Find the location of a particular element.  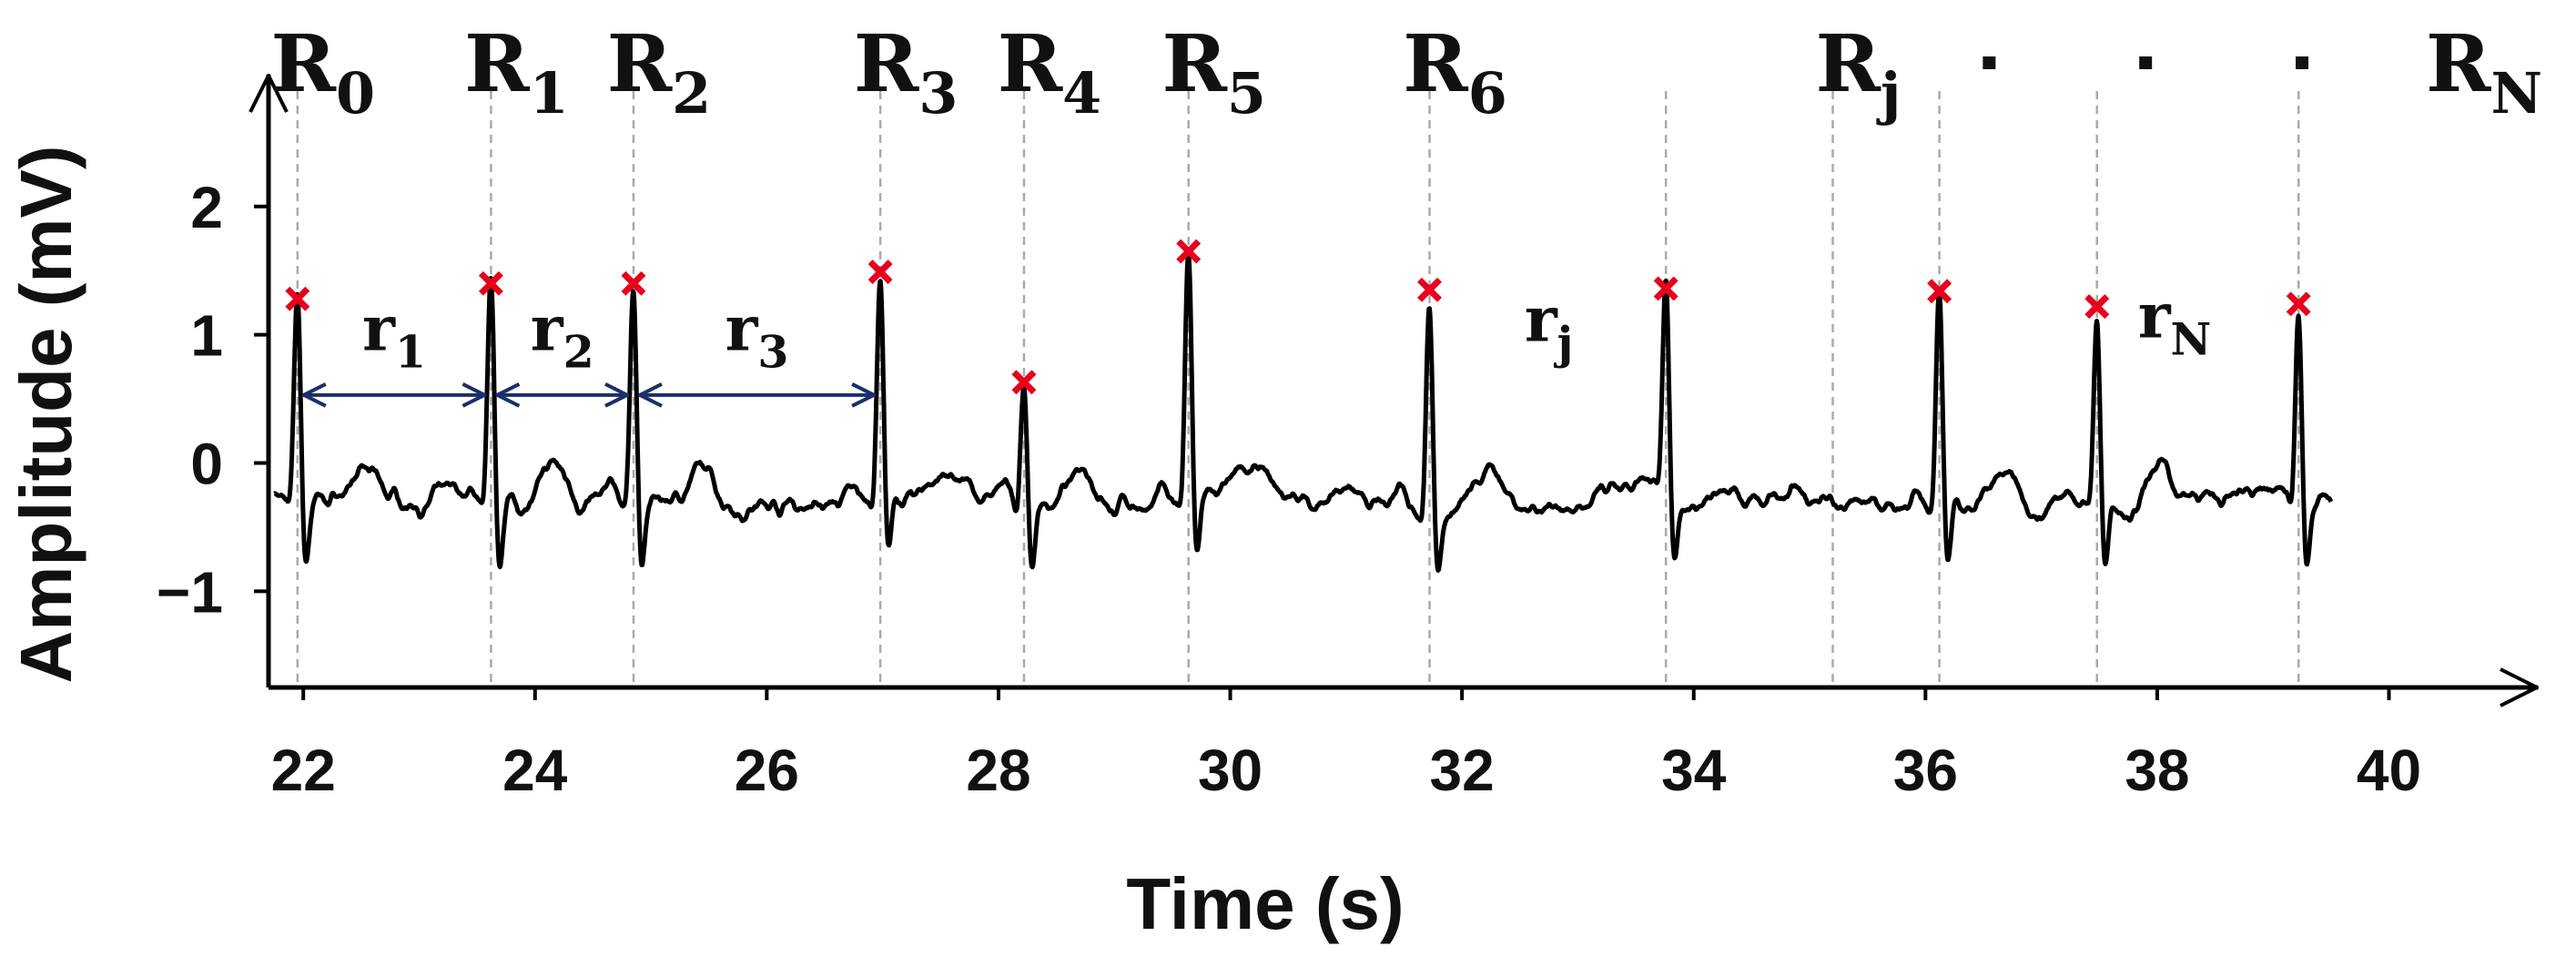

x-tick-label: 34 is located at coordinates (1694, 770).